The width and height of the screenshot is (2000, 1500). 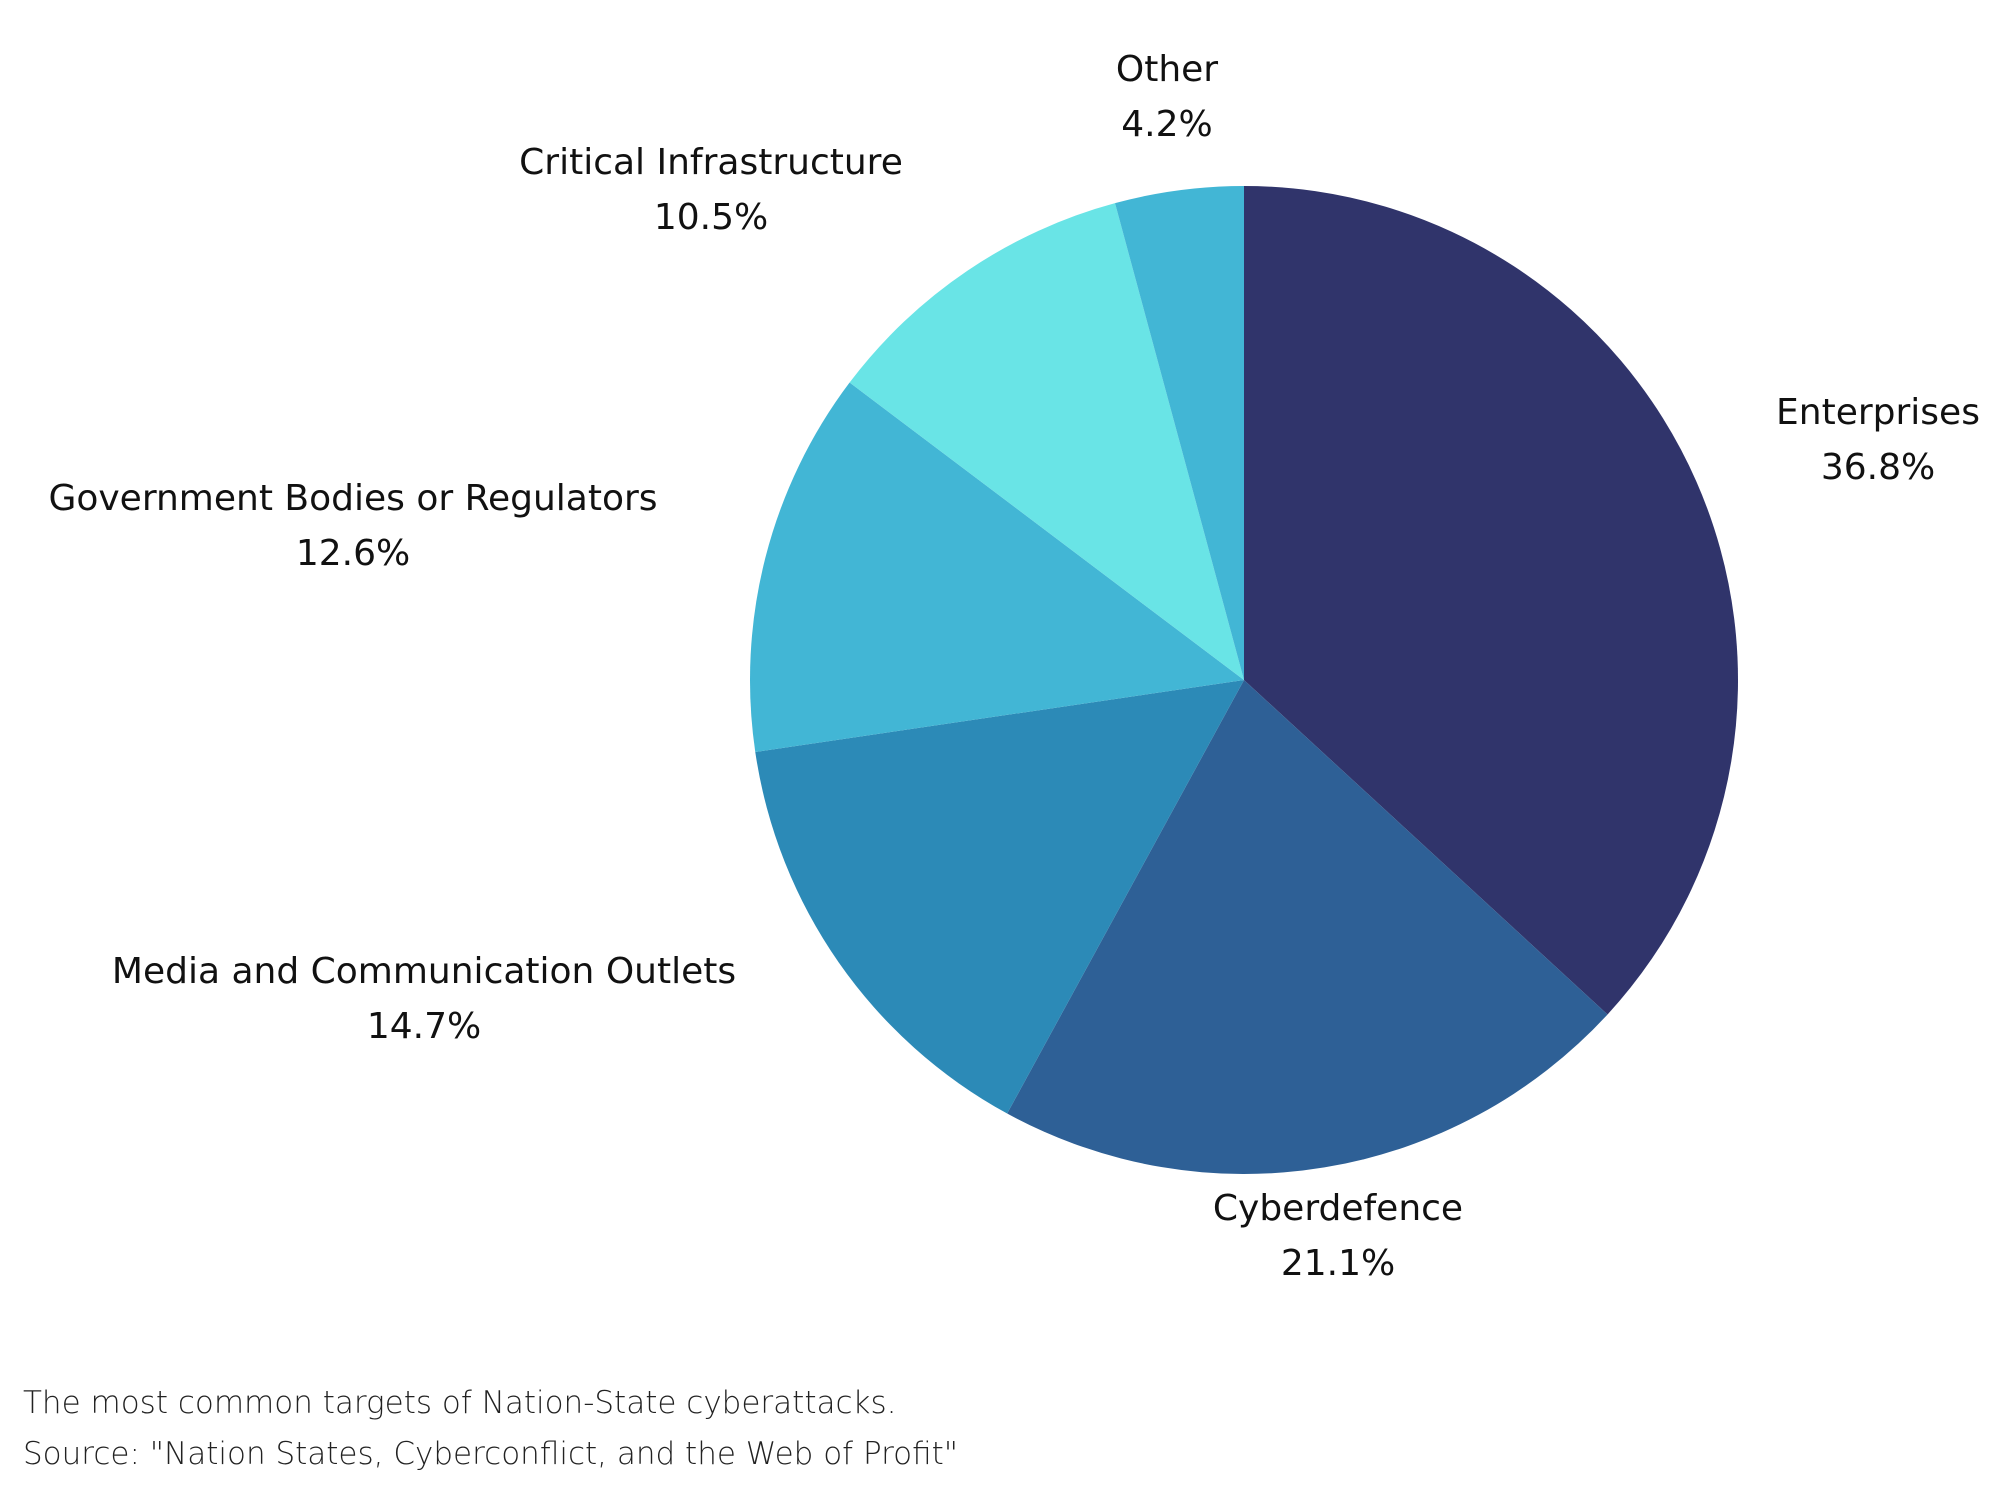 I want to click on slice-label-critical-infrastructure: Critical Infrastructure, so click(x=711, y=162).